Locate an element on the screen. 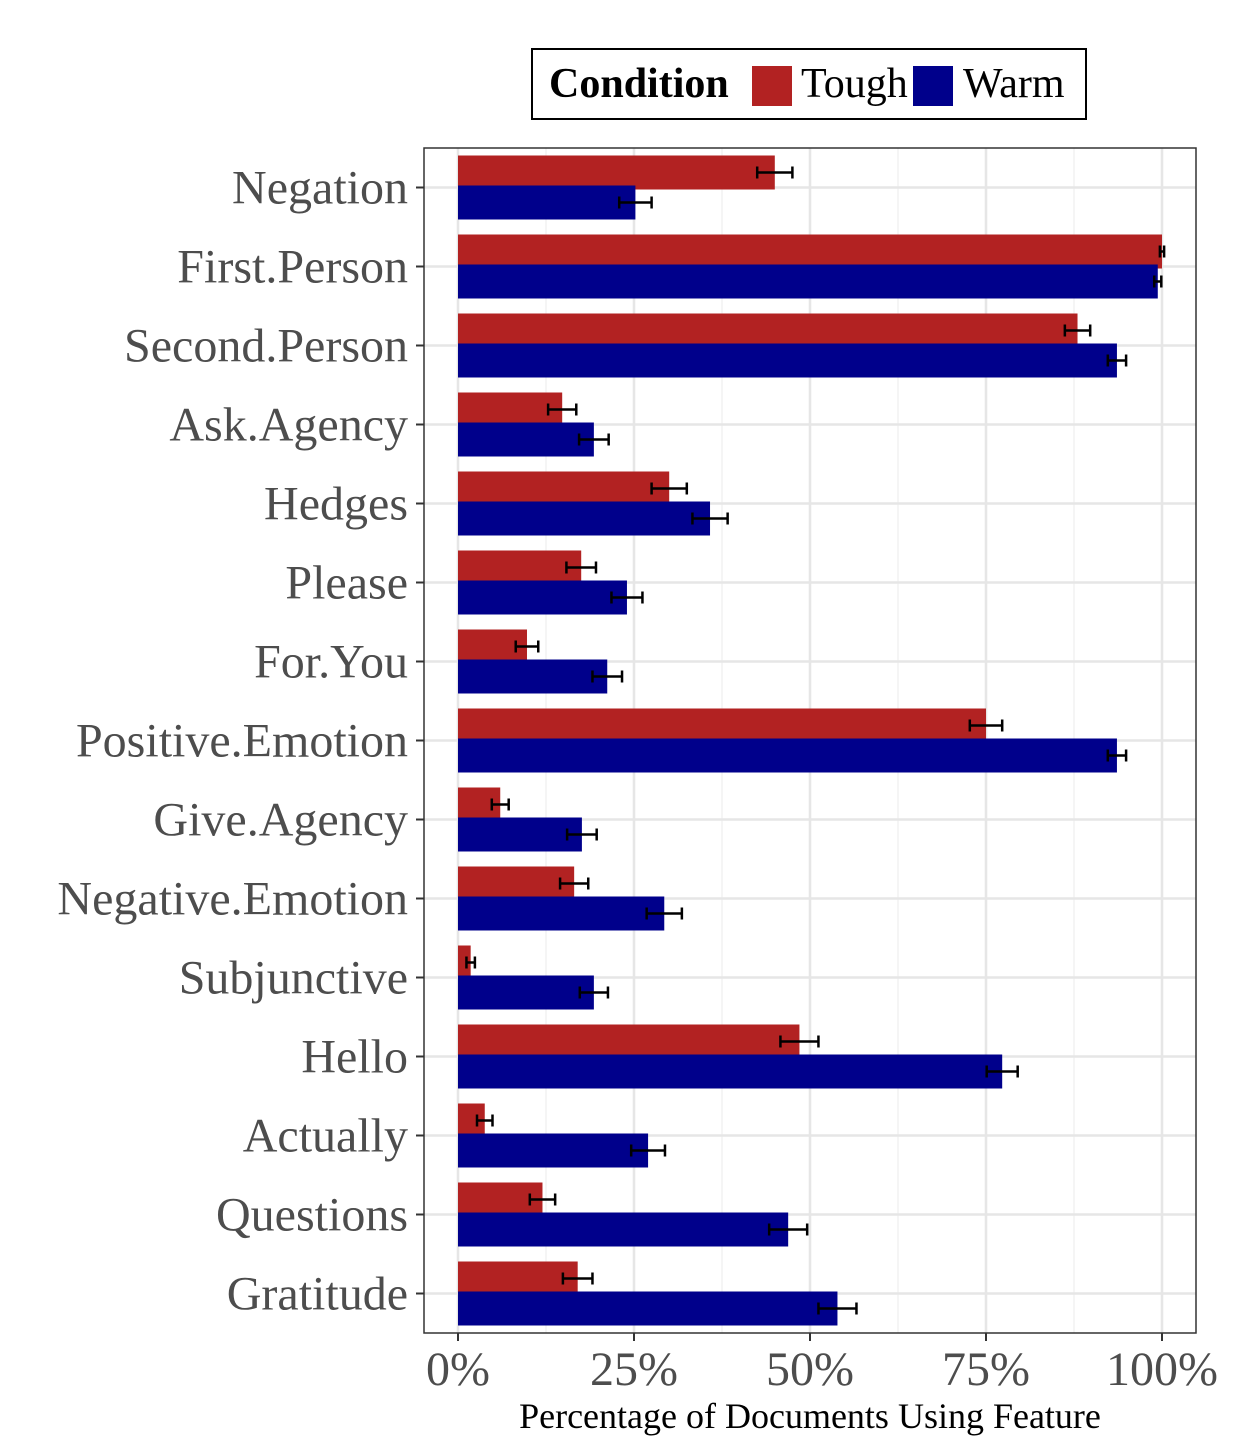 The image size is (1260, 1440). y-tick-label: Positive.Emotion is located at coordinates (242, 741).